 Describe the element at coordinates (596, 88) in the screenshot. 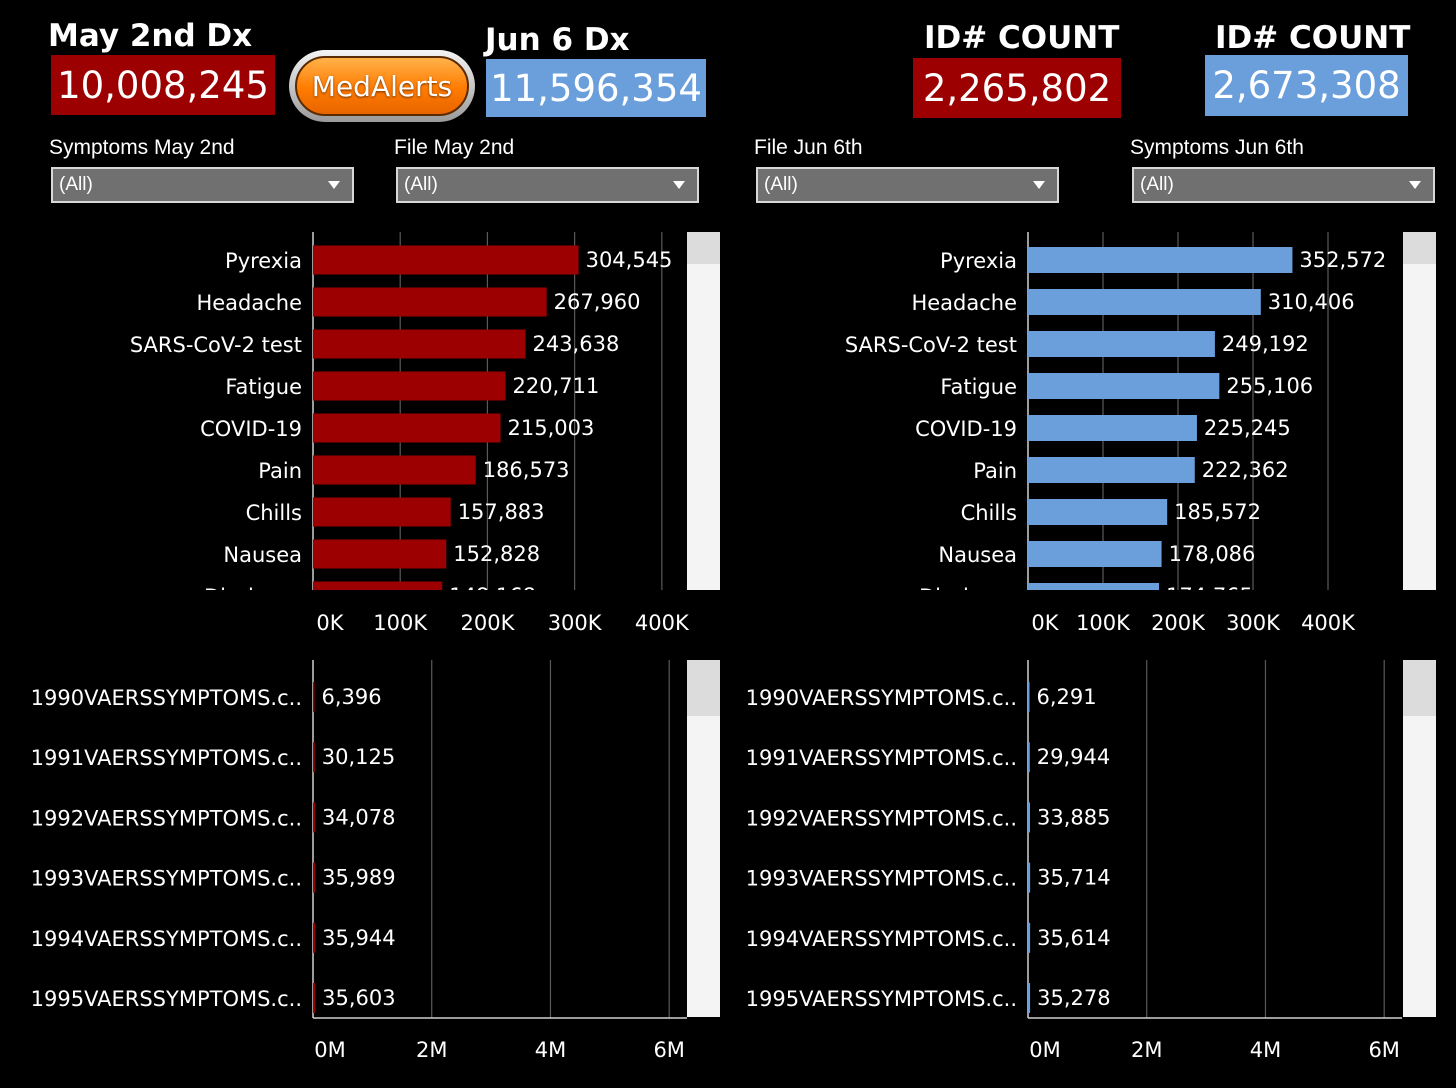

I see `jun-dx-value: 11,596,354` at that location.